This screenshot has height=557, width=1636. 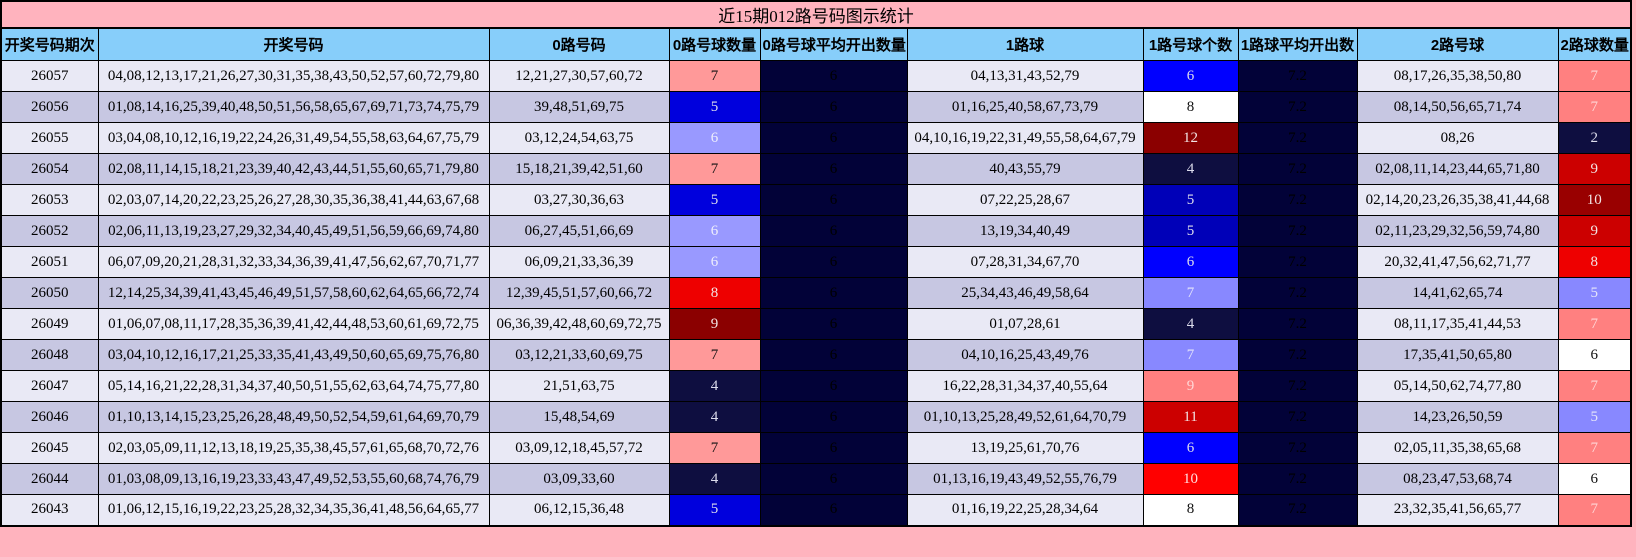 I want to click on road2-numbers-cell: 02,11,23,29,32,56,59,74,80, so click(x=1457, y=231).